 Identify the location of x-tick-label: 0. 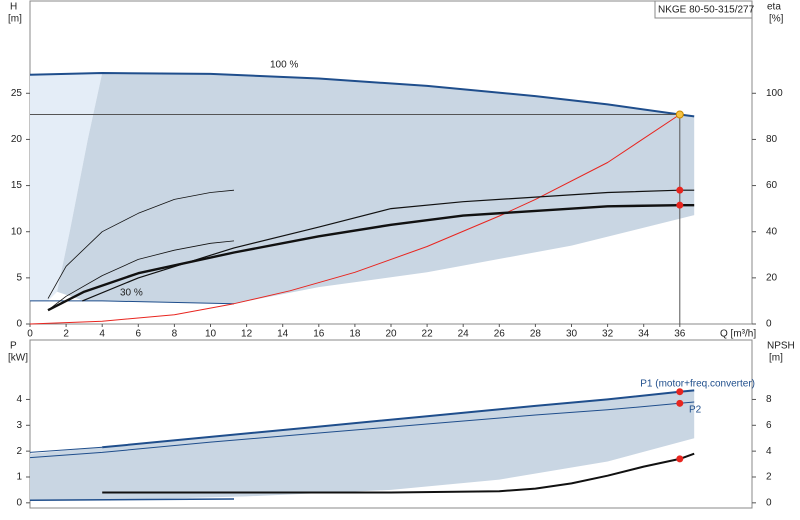
(30, 334).